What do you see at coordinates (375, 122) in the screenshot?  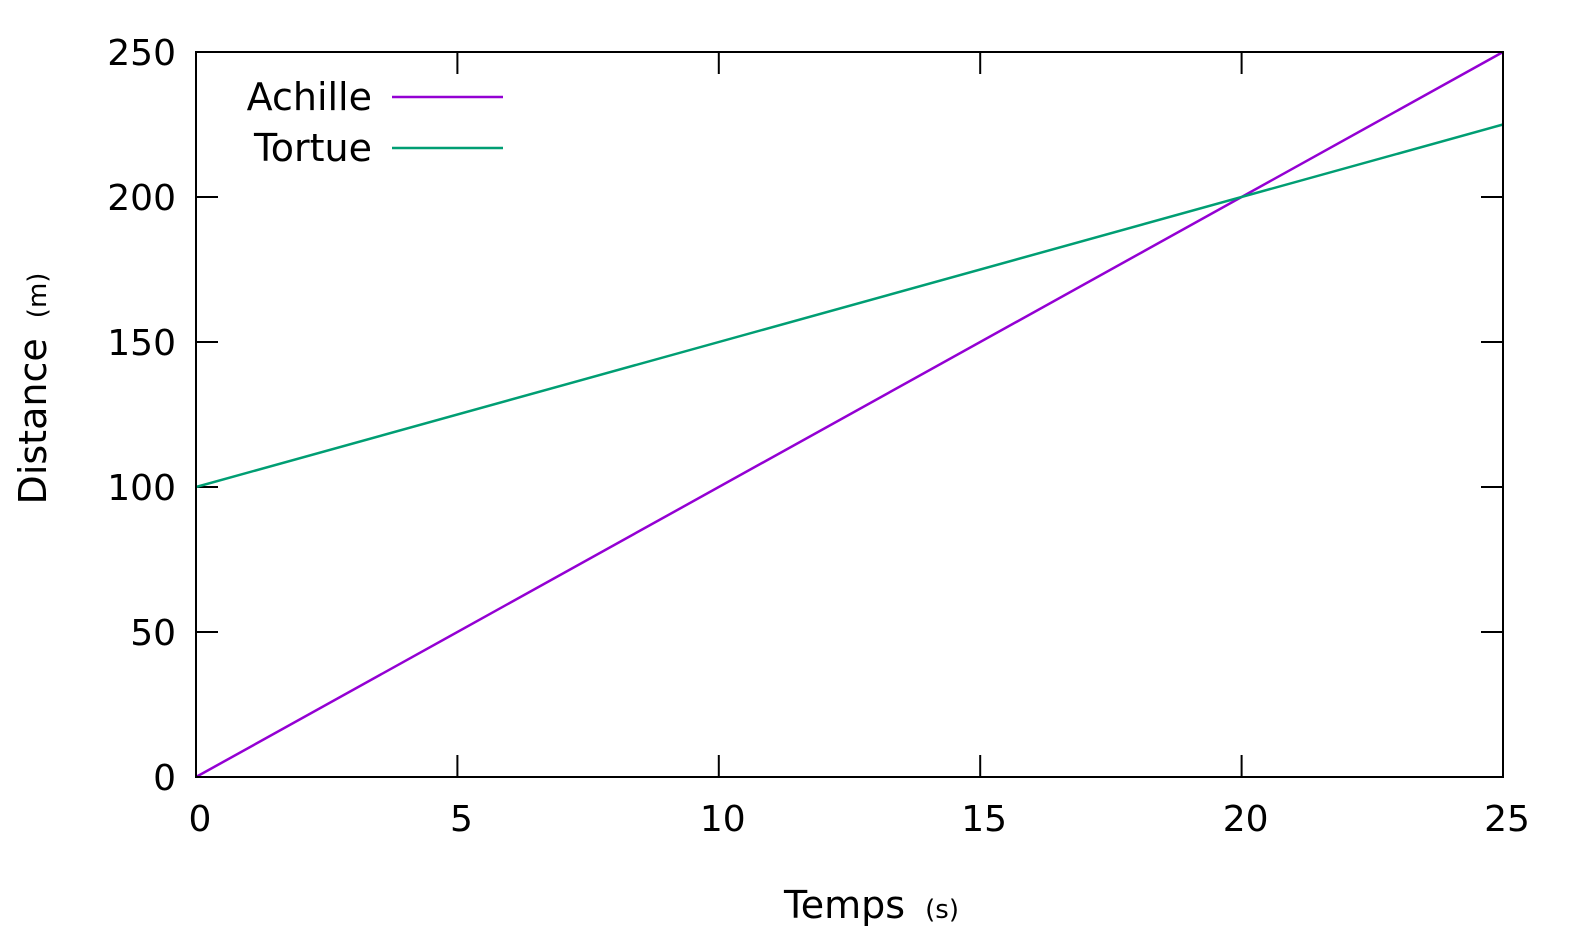 I see `legend: Achille Tortue` at bounding box center [375, 122].